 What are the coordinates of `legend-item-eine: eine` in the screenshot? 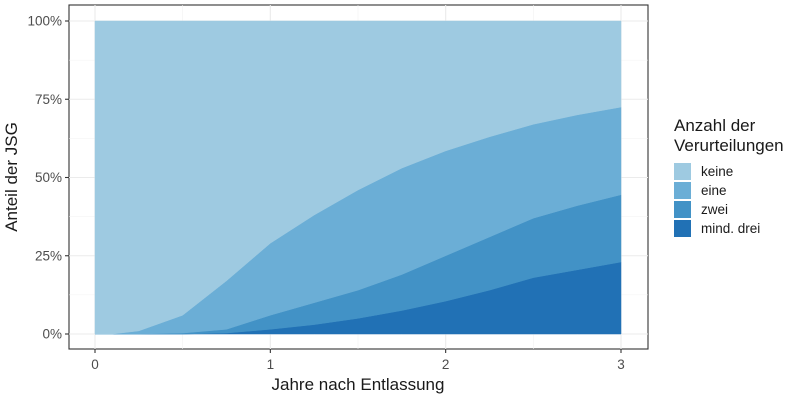 It's located at (729, 190).